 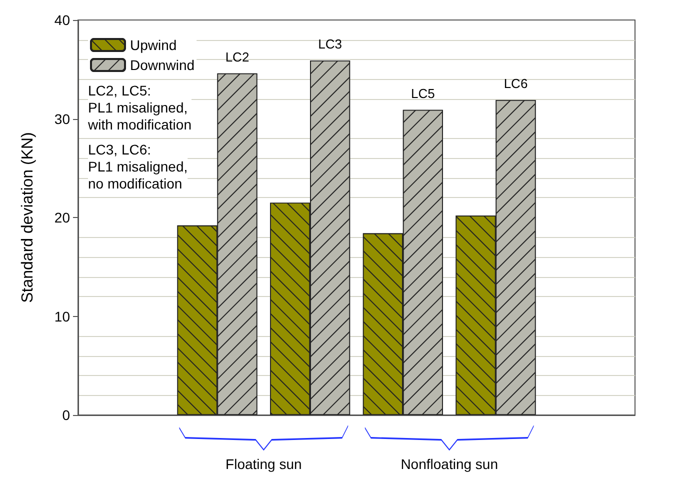 What do you see at coordinates (330, 44) in the screenshot?
I see `data-label: LC3` at bounding box center [330, 44].